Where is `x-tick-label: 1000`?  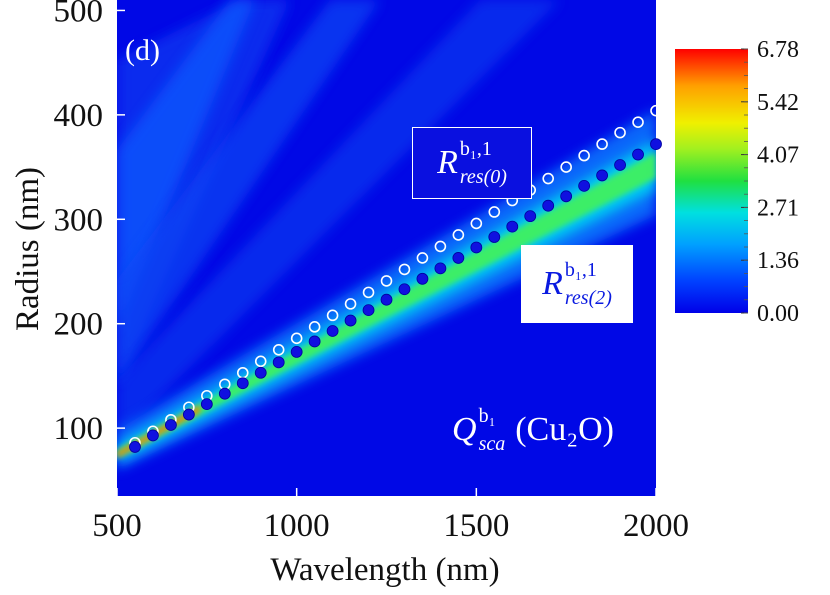
x-tick-label: 1000 is located at coordinates (297, 526).